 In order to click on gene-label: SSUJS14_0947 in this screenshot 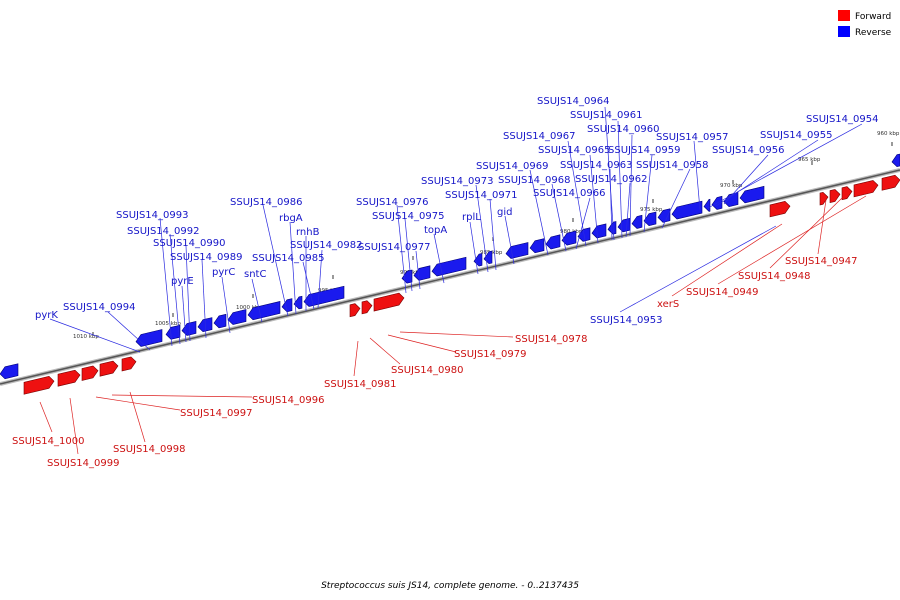, I will do `click(821, 261)`.